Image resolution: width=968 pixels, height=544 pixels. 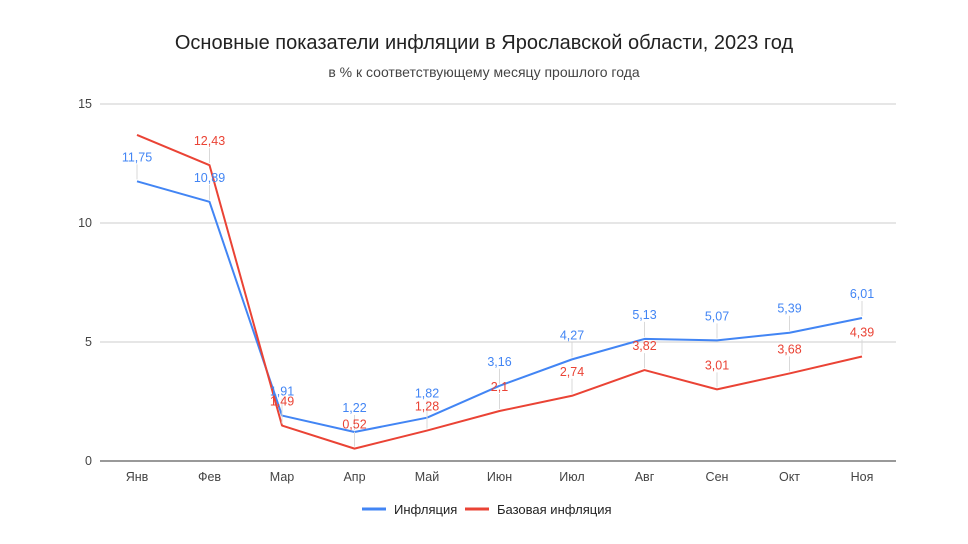 I want to click on legend-label-inflation: Инфляция, so click(x=425, y=509).